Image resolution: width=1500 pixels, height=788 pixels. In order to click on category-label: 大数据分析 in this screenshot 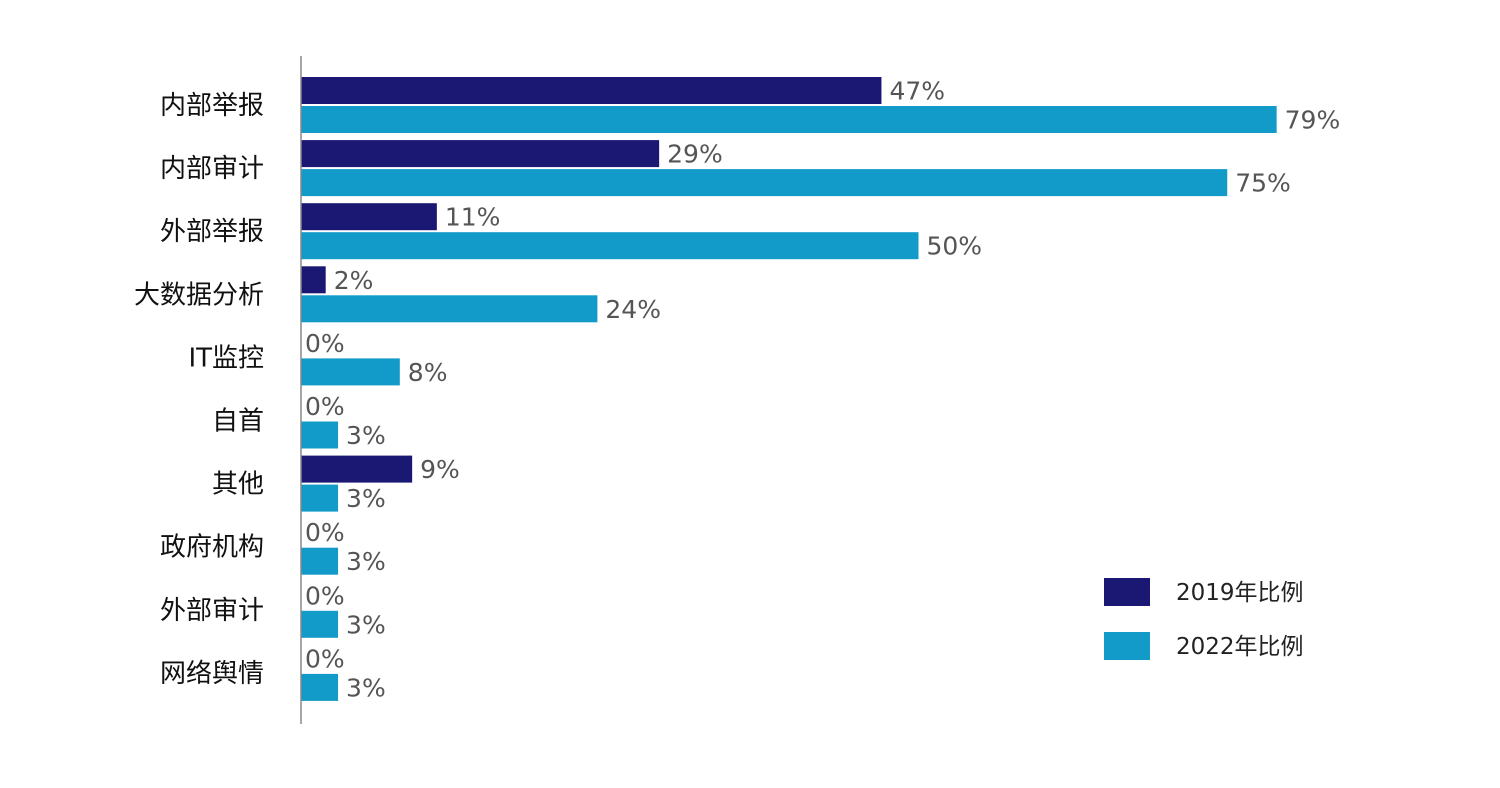, I will do `click(199, 295)`.